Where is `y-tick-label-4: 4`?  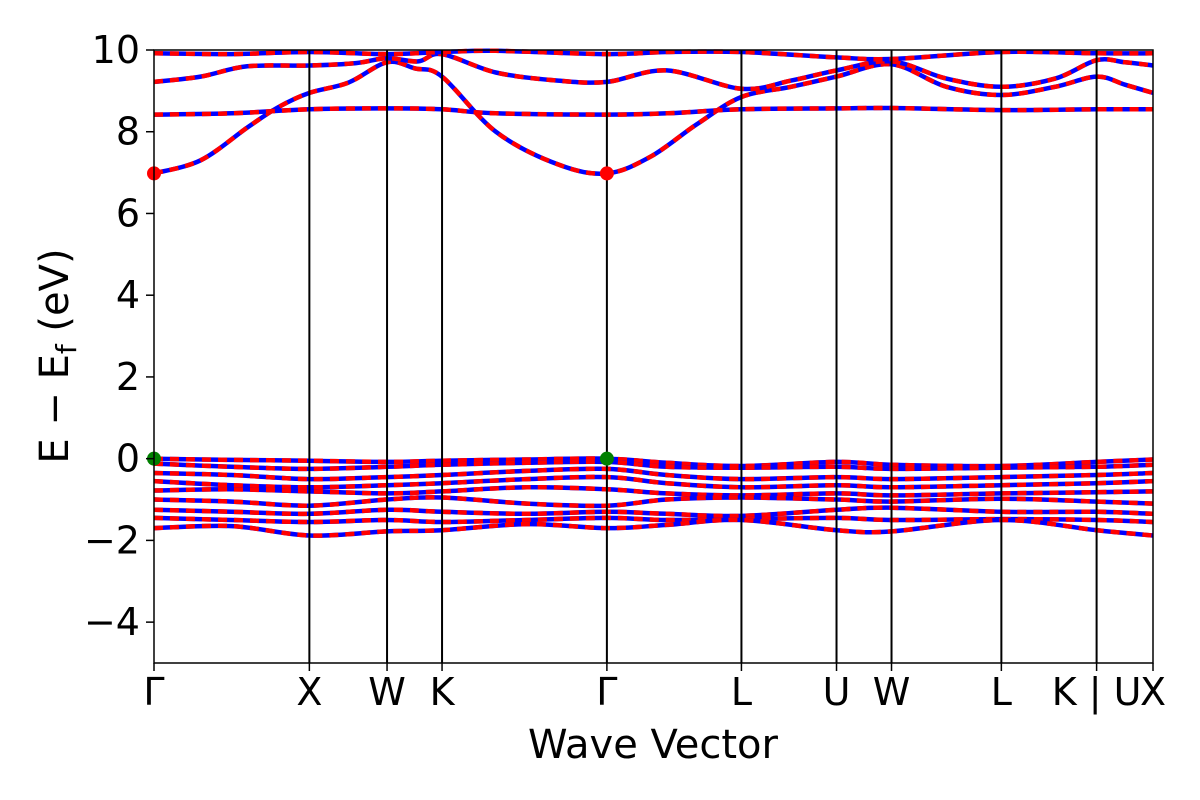 y-tick-label-4: 4 is located at coordinates (128, 295).